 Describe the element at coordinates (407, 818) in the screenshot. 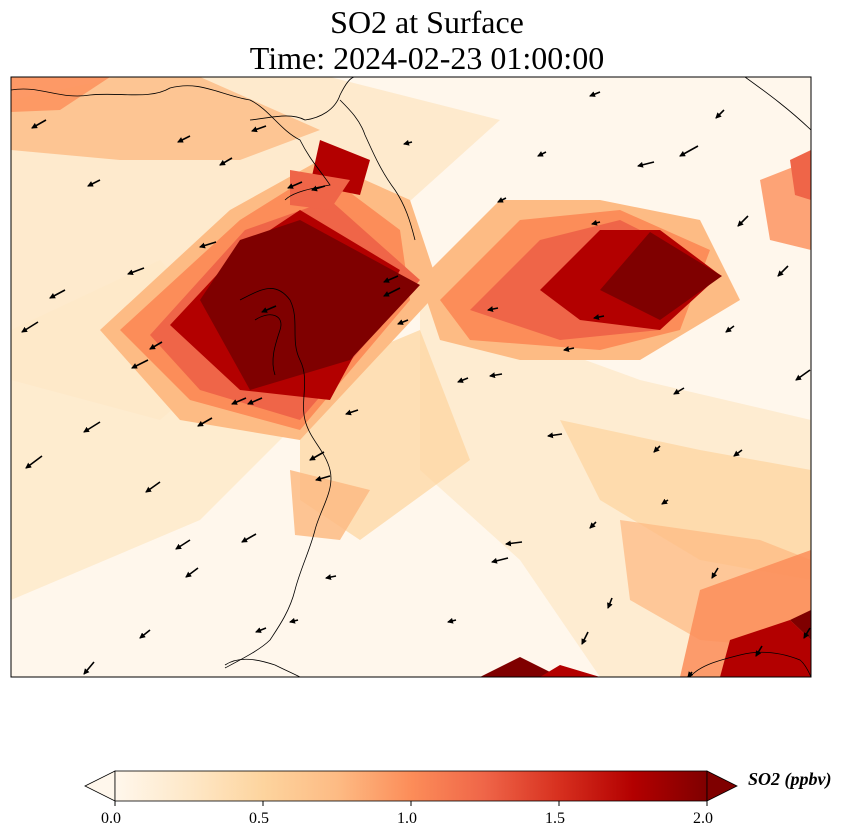

I see `colorbar-tick-label: 1.0` at that location.